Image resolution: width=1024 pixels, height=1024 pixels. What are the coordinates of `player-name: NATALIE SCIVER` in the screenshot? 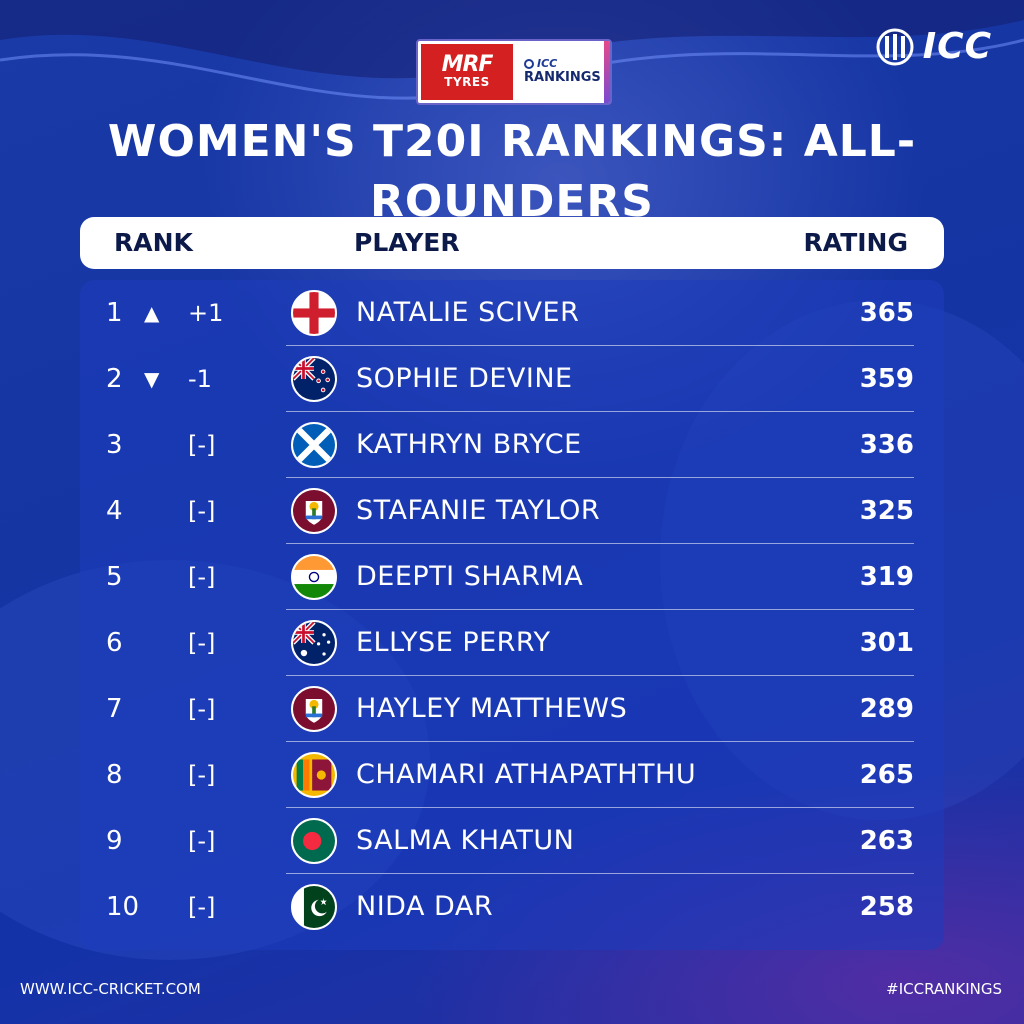 It's located at (468, 312).